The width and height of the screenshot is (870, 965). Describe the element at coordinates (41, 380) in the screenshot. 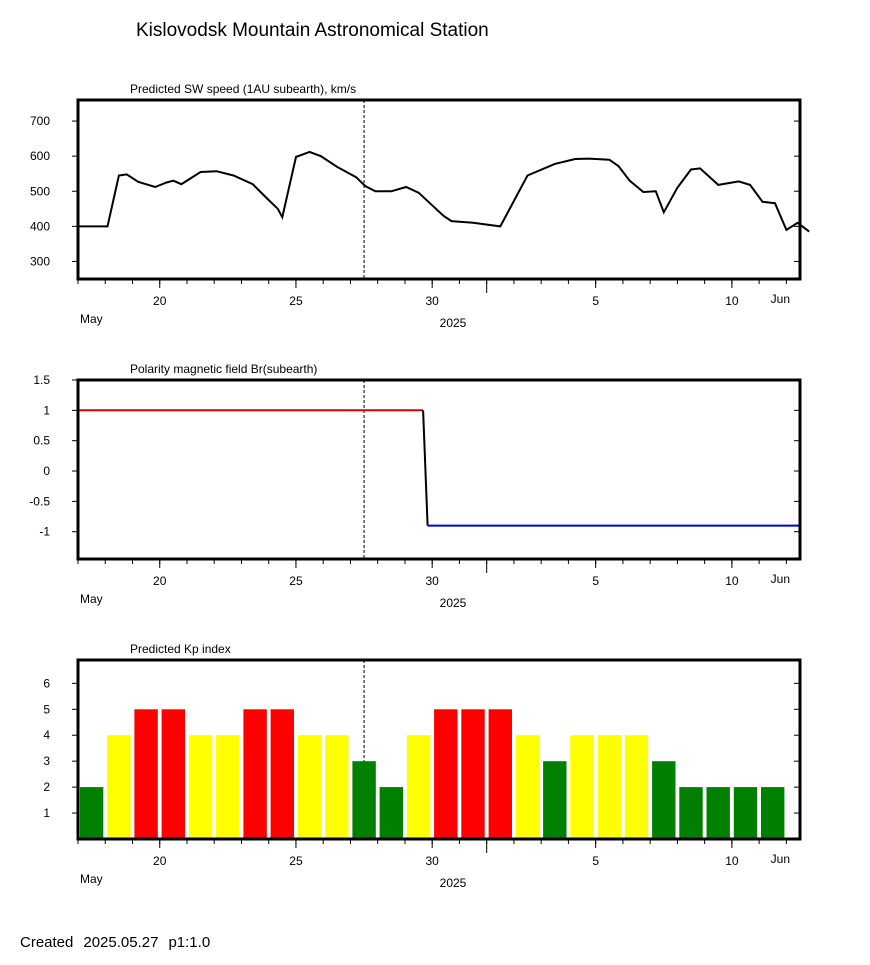

I see `y-tick-label: 1.5` at that location.